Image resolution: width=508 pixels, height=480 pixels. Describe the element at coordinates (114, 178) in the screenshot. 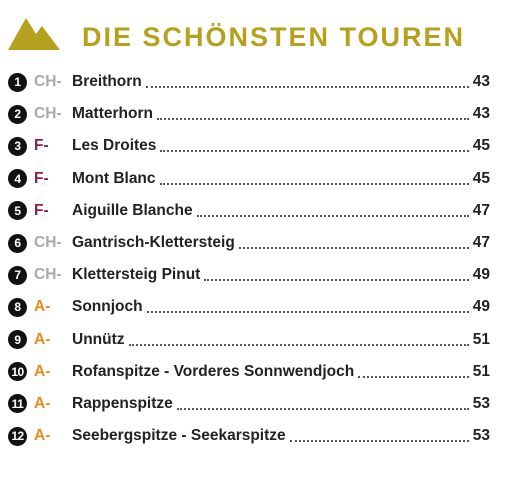

I see `tour-name: Mont Blanc` at that location.